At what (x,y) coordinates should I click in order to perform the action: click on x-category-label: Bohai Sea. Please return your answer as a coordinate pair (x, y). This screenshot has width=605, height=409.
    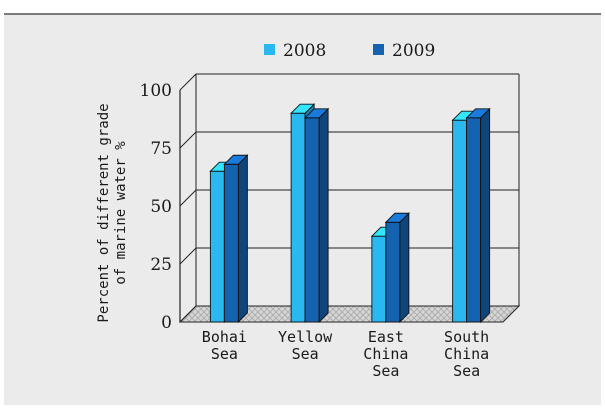
    Looking at the image, I should click on (224, 345).